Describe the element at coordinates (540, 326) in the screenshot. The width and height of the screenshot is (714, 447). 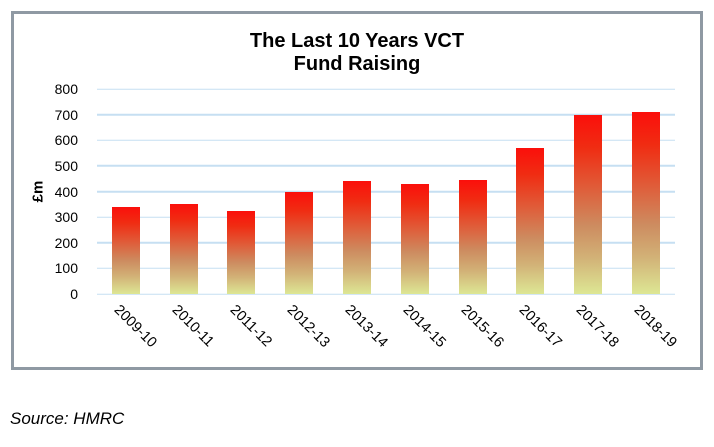
I see `x-tick-label: 2016-17` at that location.